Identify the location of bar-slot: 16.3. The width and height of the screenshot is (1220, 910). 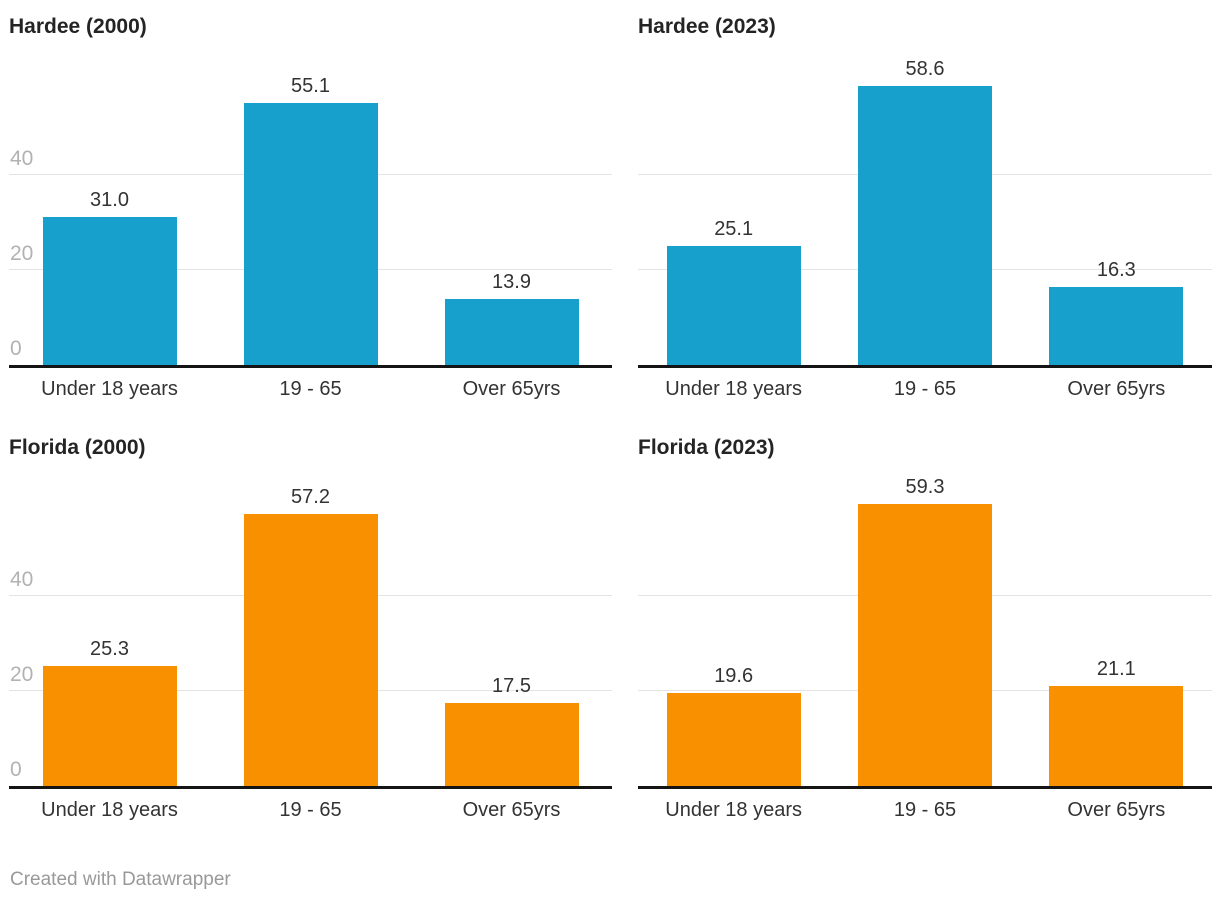
(1116, 217).